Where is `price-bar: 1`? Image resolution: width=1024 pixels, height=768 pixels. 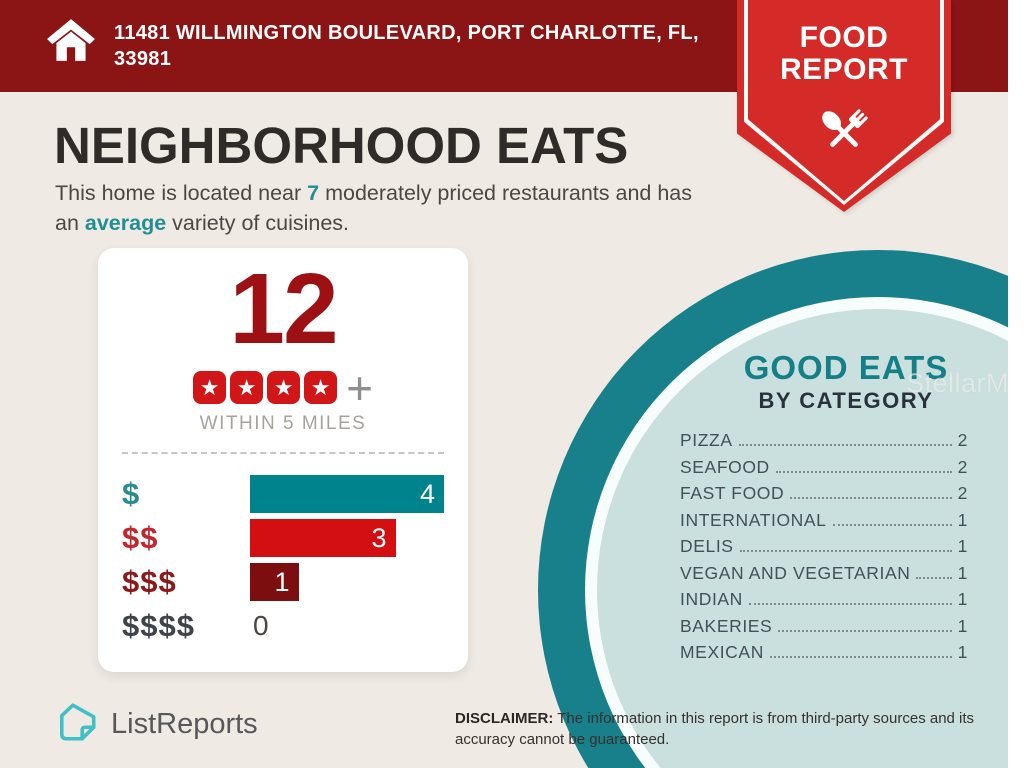 price-bar: 1 is located at coordinates (274, 582).